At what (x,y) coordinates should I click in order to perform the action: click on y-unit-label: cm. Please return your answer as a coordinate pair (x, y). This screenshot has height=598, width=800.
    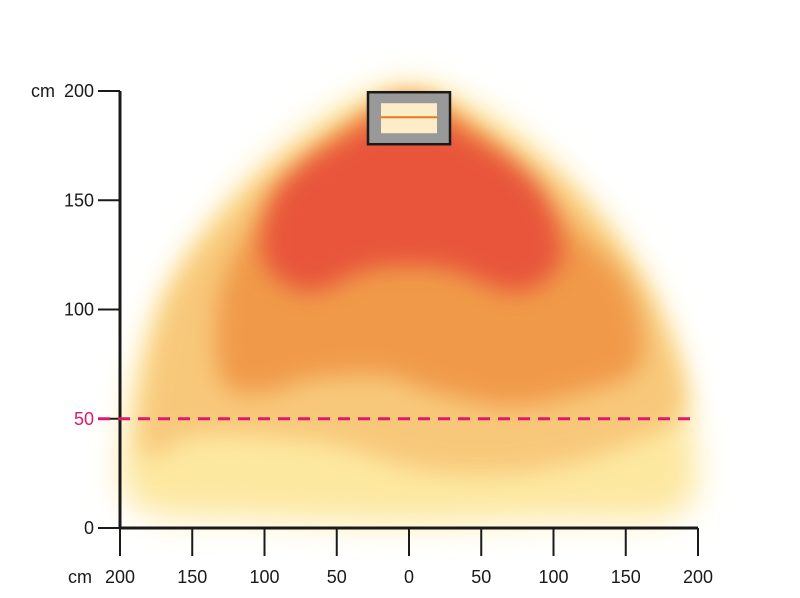
    Looking at the image, I should click on (43, 91).